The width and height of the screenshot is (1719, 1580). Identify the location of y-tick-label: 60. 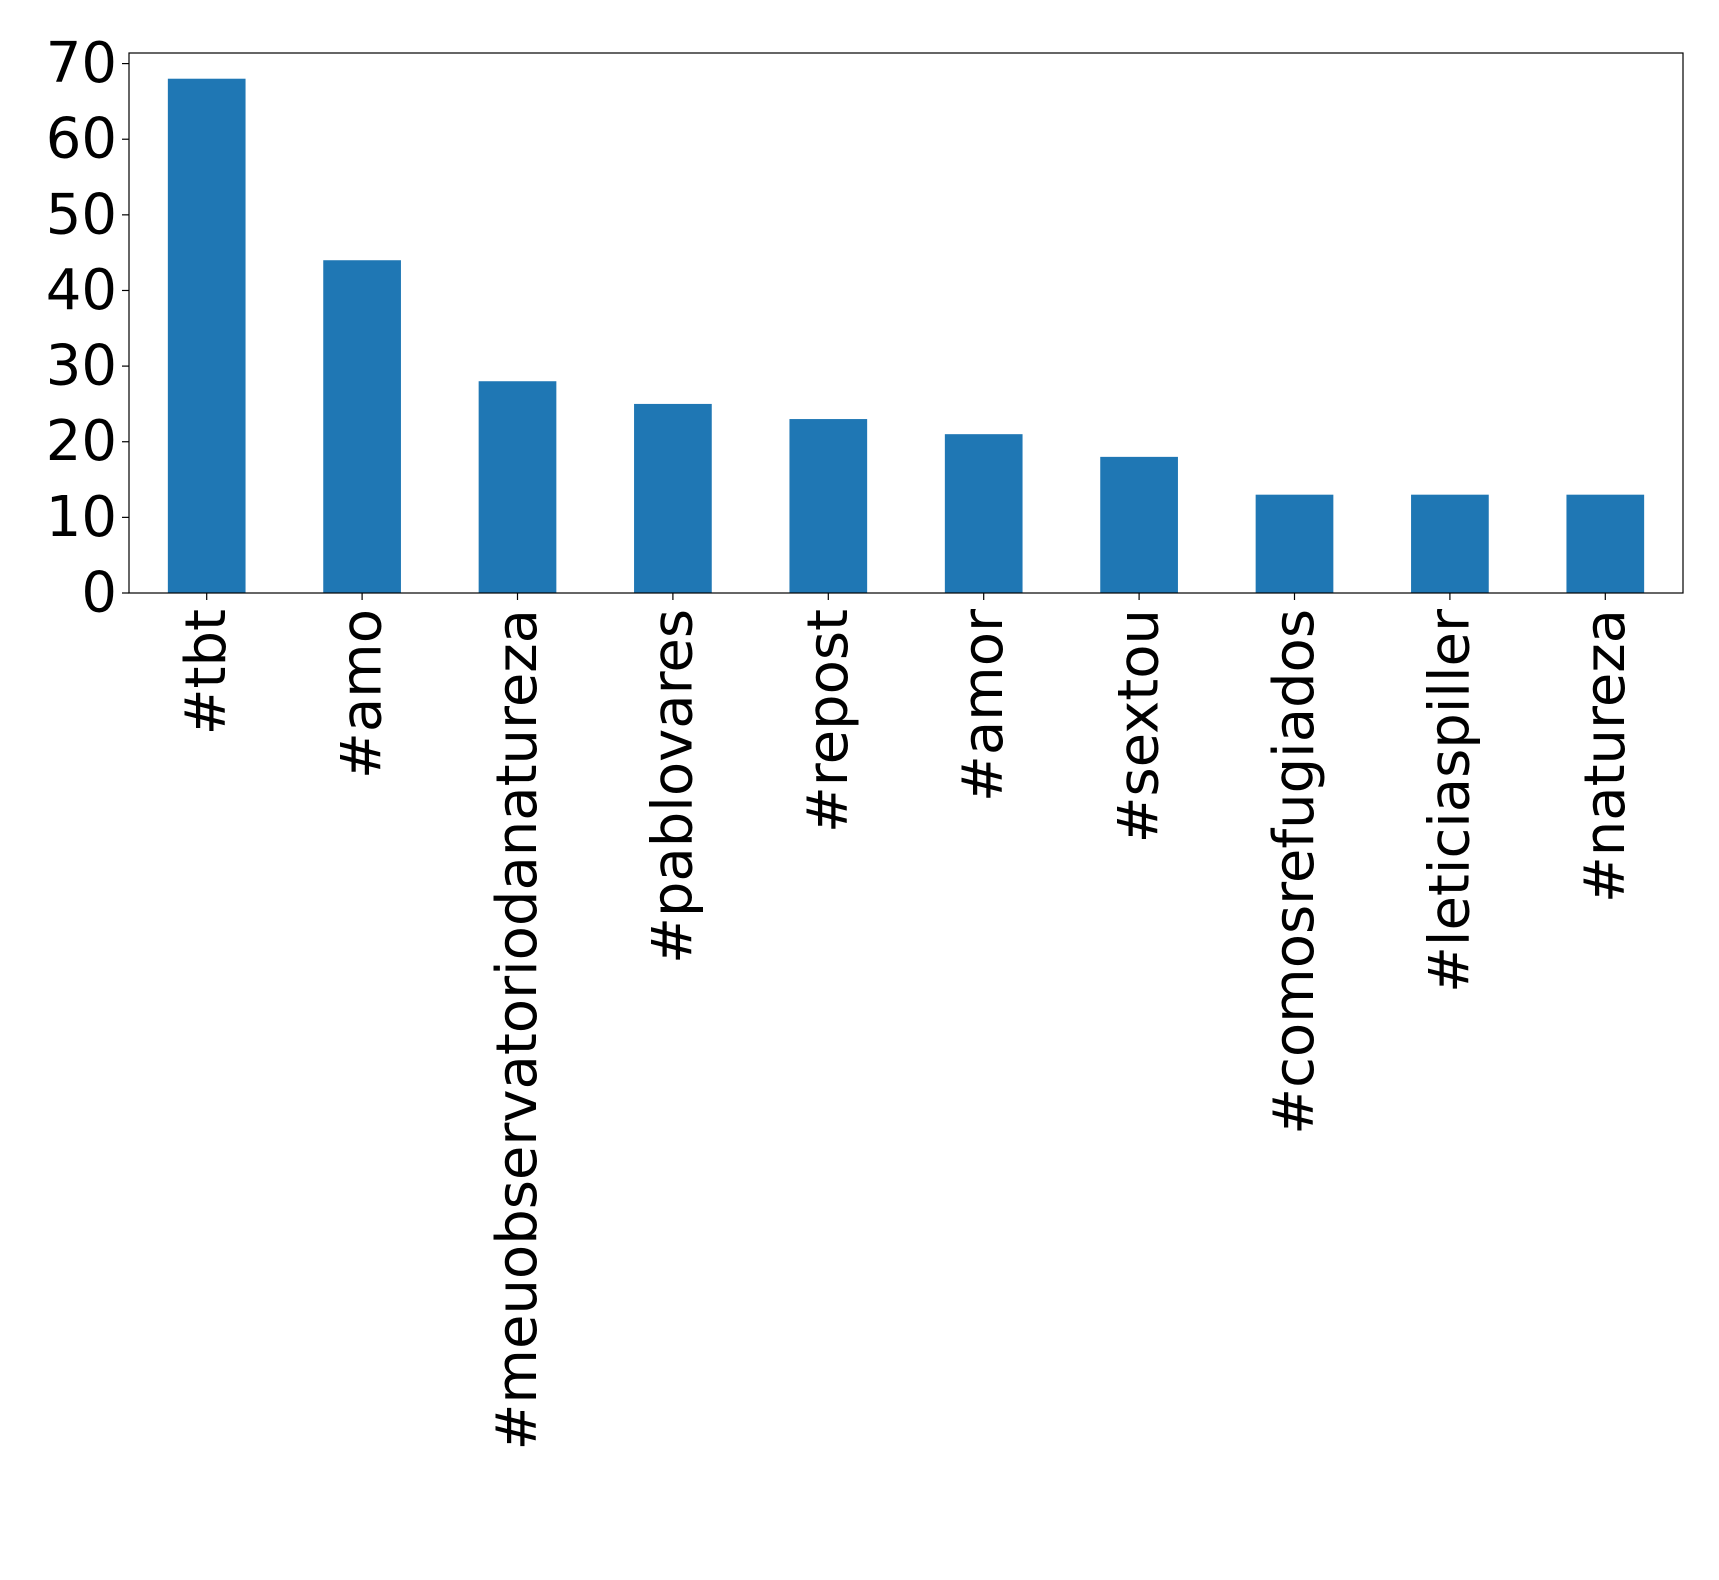
(81, 139).